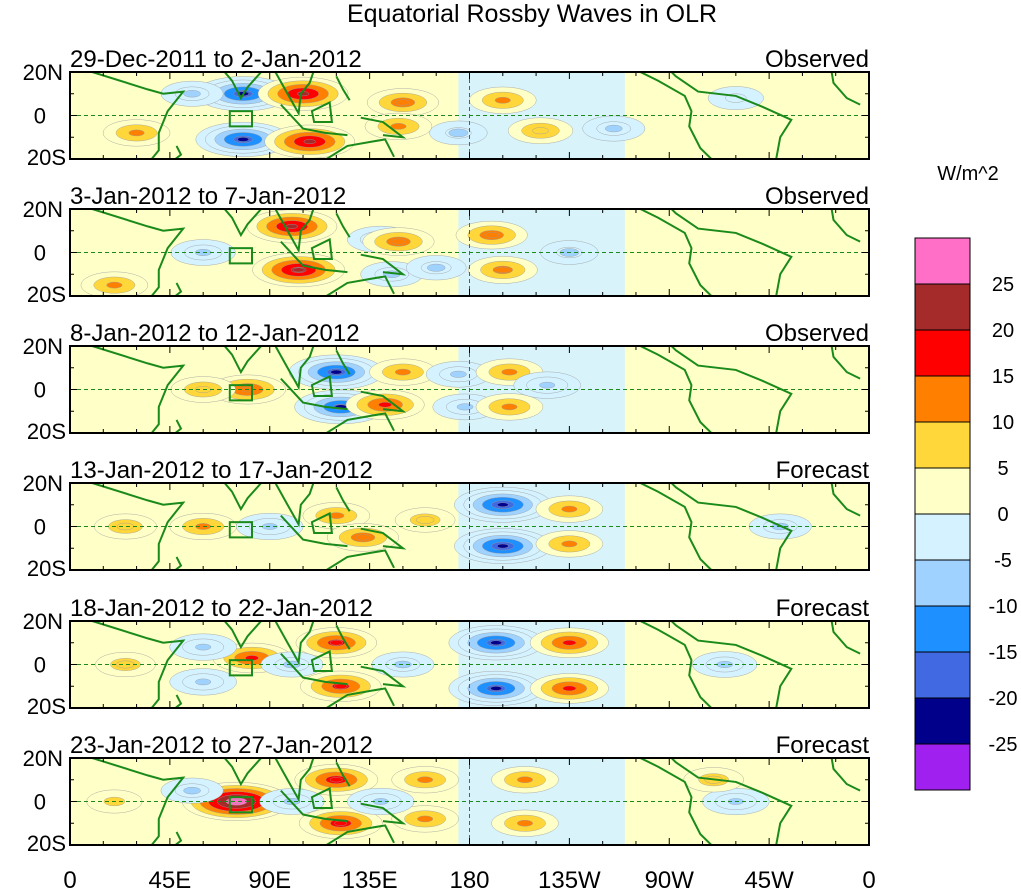 Image resolution: width=1021 pixels, height=890 pixels. Describe the element at coordinates (370, 878) in the screenshot. I see `x-tick-label: 135E` at that location.